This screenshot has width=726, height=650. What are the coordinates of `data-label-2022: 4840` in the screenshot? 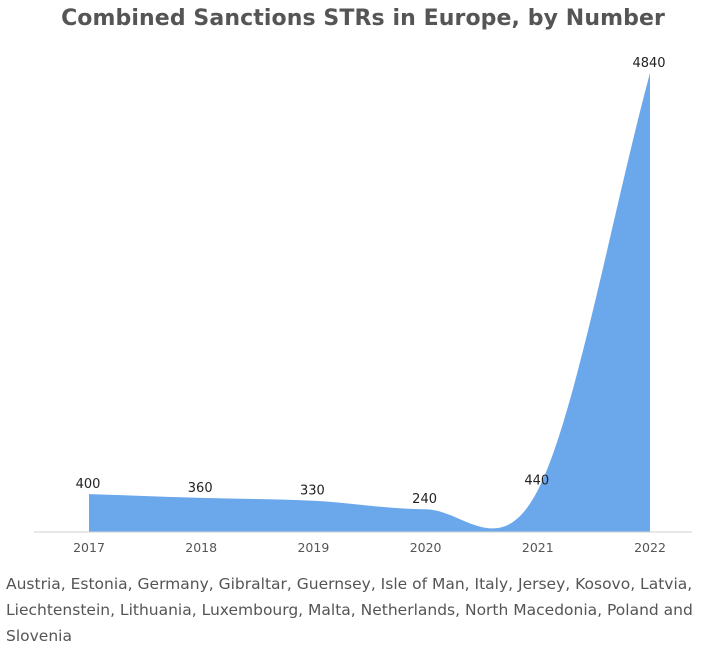 It's located at (648, 63).